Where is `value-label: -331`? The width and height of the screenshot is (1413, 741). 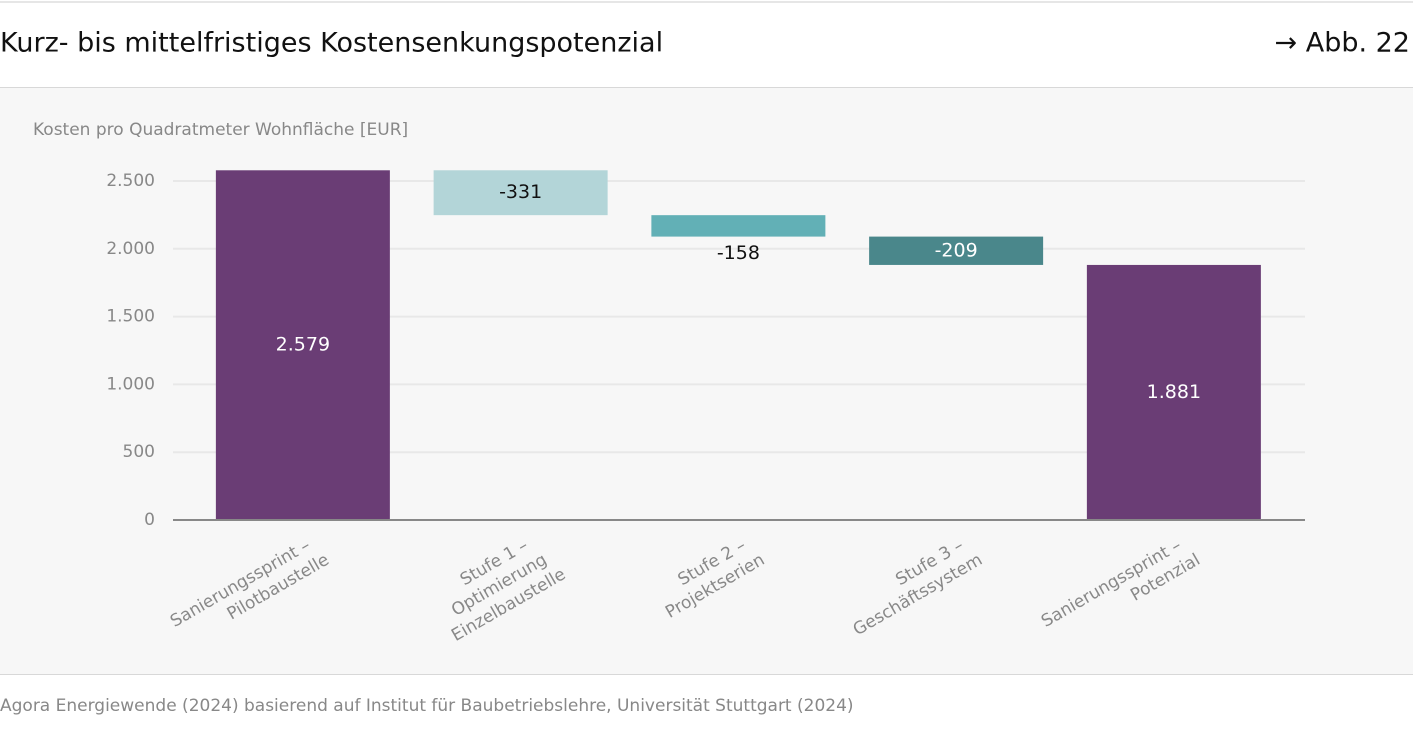
value-label: -331 is located at coordinates (520, 192).